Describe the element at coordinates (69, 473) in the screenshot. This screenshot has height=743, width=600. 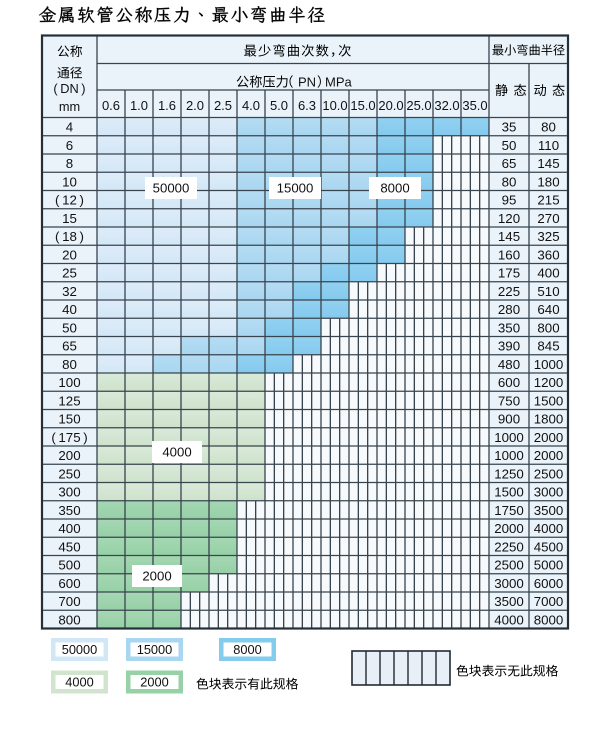
I see `svg-text: 250` at that location.